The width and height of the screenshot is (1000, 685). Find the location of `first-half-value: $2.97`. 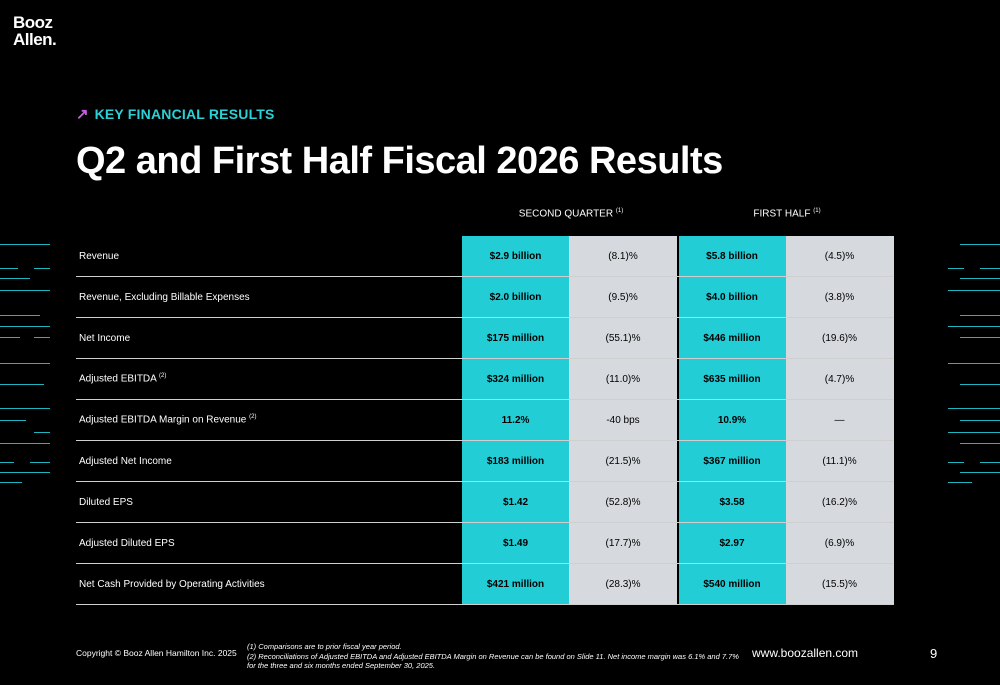

first-half-value: $2.97 is located at coordinates (732, 543).